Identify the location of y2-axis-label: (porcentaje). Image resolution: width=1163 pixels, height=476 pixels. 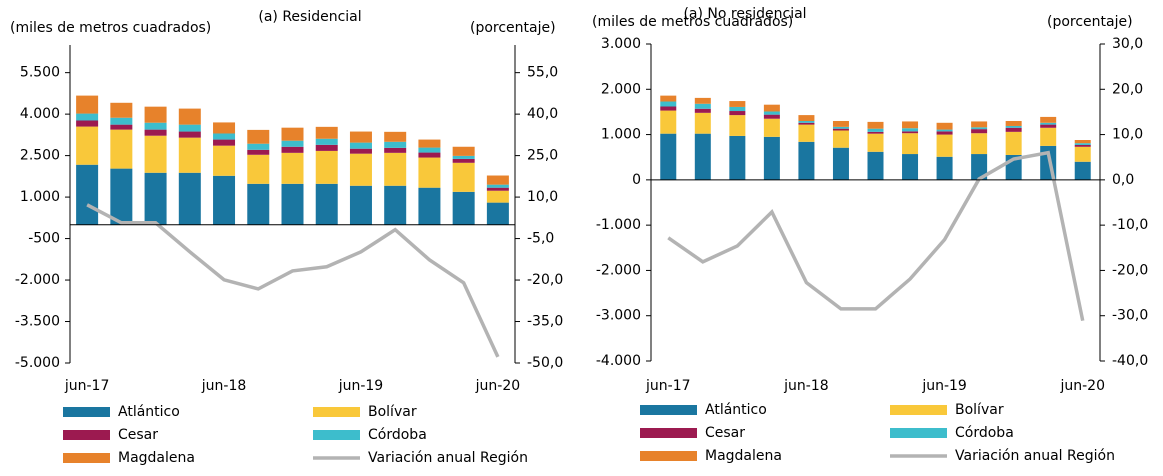
(1090, 22).